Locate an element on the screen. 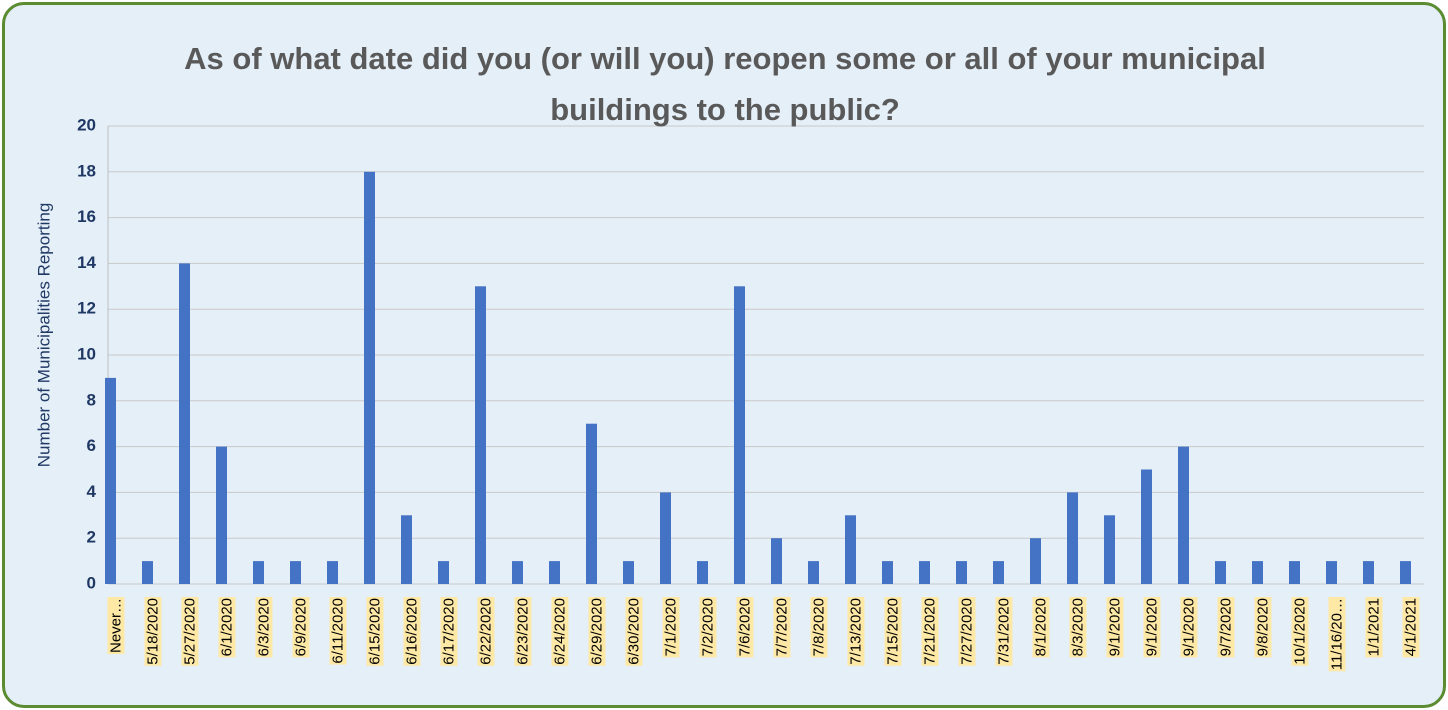  x-tick-label: 9/7/2020 is located at coordinates (1225, 627).